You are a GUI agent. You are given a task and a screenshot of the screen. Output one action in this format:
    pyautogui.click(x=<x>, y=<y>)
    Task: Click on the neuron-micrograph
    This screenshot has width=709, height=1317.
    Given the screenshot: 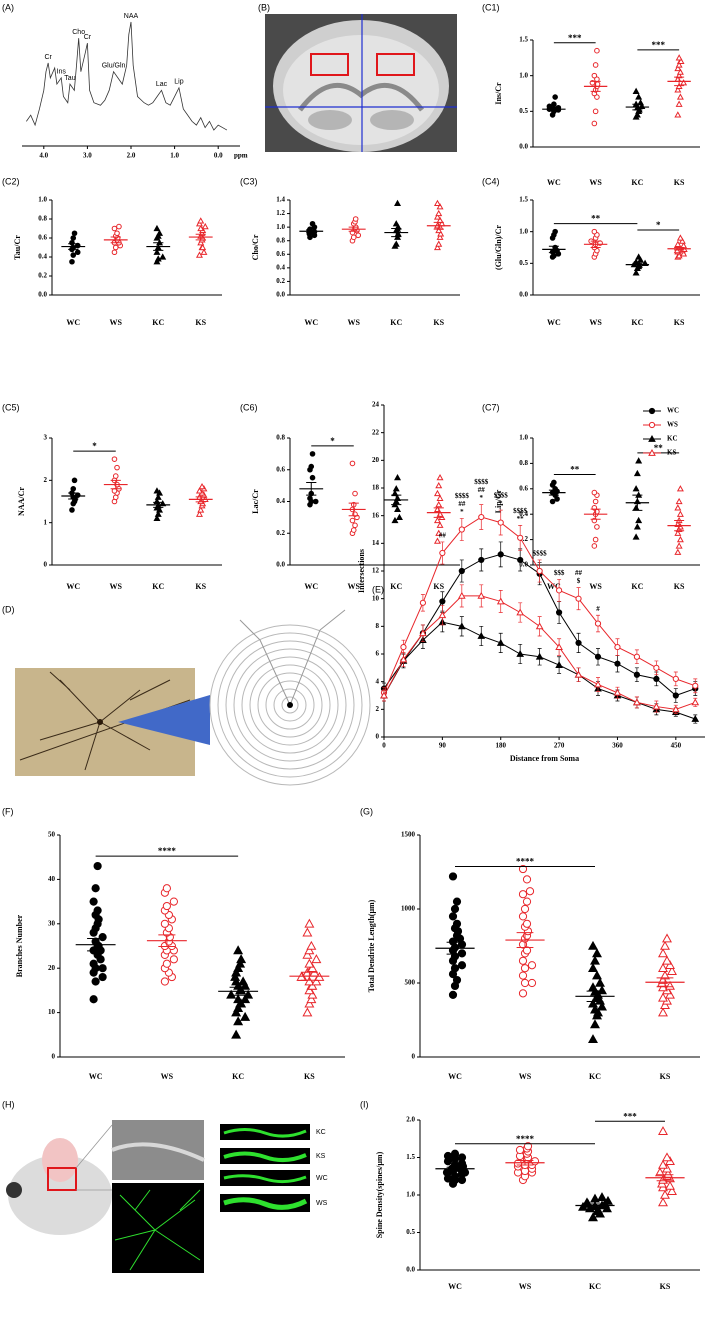 What is the action you would take?
    pyautogui.click(x=112, y=722)
    